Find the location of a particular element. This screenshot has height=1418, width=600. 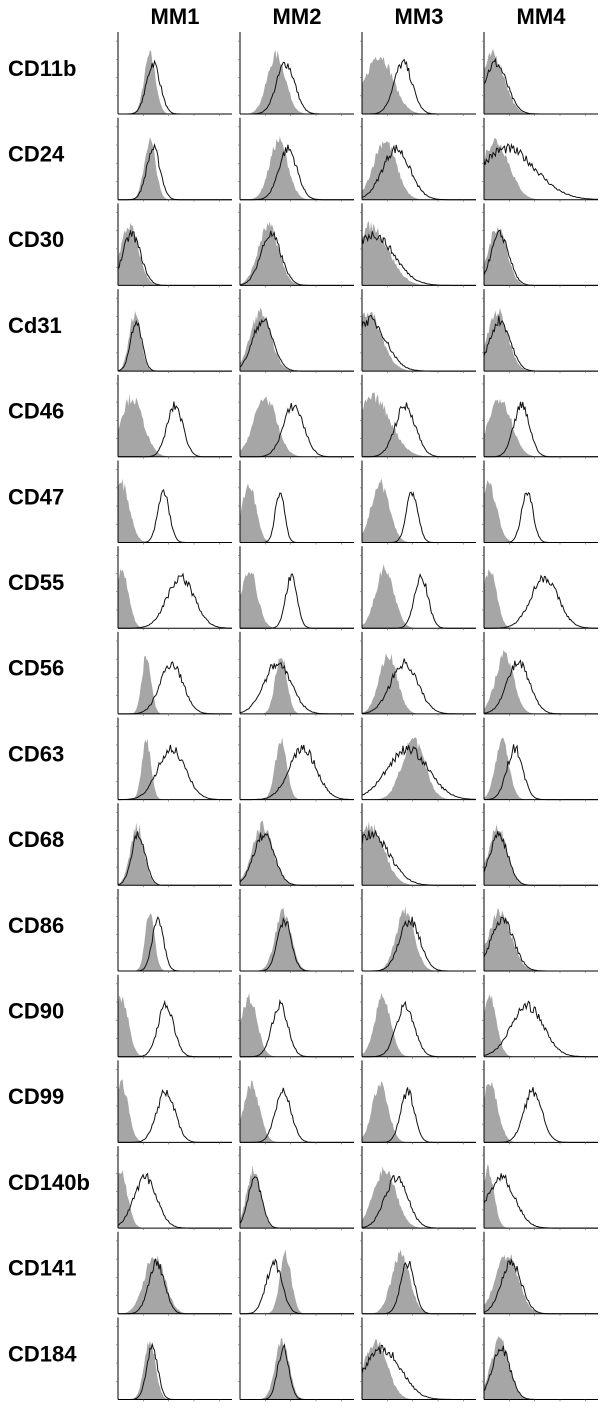

row-label: CD30 is located at coordinates (36, 239).